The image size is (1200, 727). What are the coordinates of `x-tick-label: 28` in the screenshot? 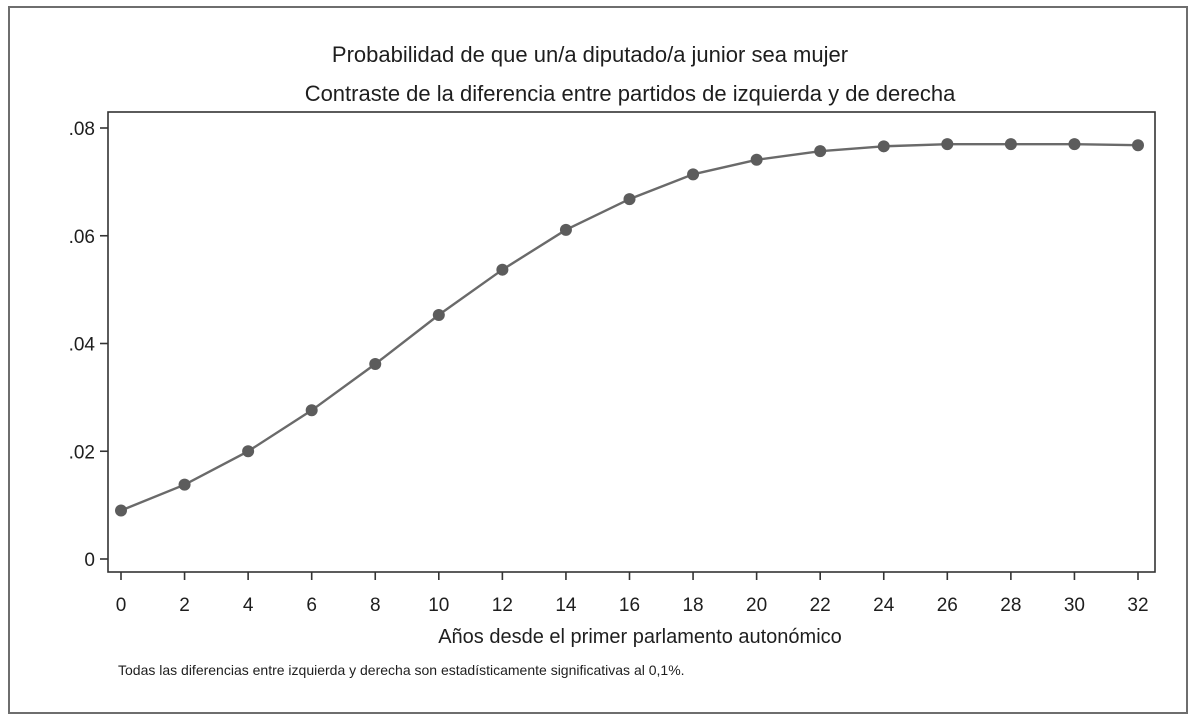 It's located at (1010, 605).